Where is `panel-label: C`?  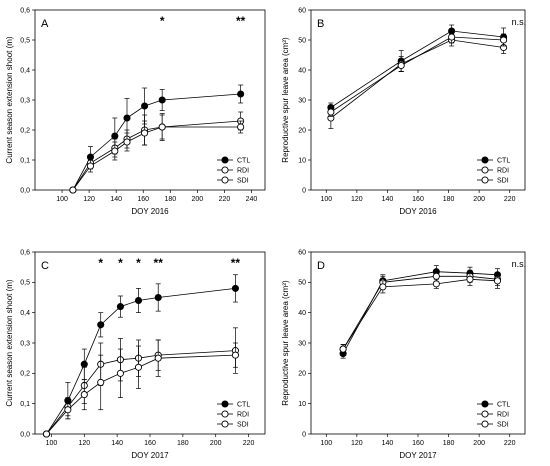
panel-label: C is located at coordinates (45, 266).